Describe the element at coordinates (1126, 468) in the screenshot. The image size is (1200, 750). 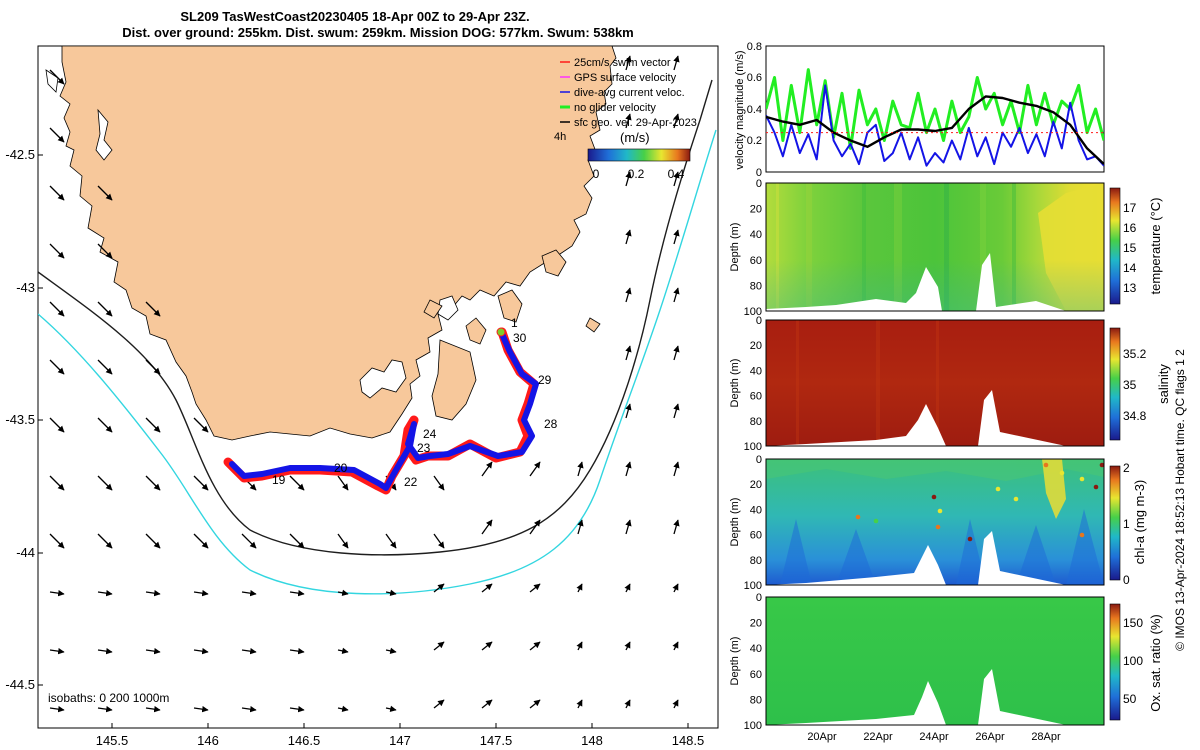
I see `colorbar-tick: 2` at that location.